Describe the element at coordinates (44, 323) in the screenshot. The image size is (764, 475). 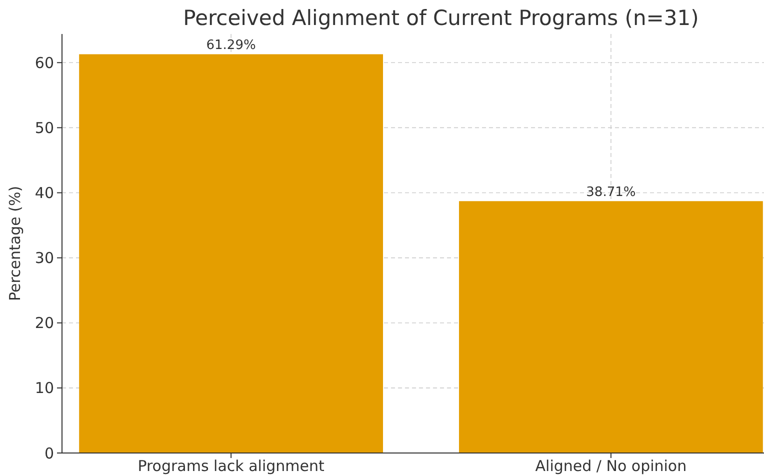
I see `y-tick-label: 20` at that location.